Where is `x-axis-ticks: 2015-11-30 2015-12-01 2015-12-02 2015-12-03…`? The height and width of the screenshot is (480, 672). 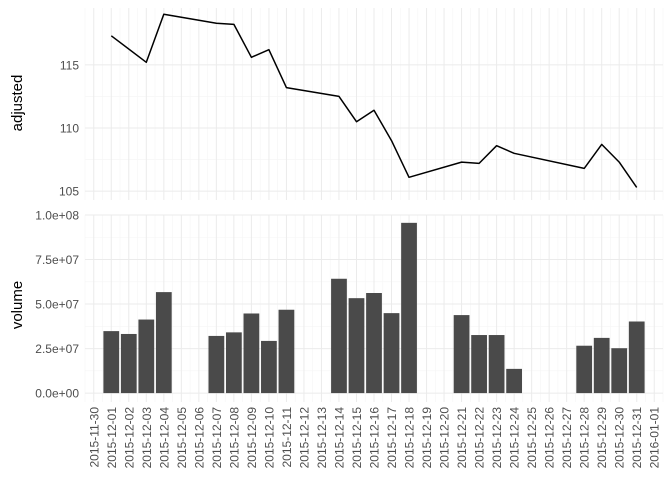
x-axis-ticks: 2015-11-30 2015-12-01 2015-12-02 2015-12-03… is located at coordinates (374, 438).